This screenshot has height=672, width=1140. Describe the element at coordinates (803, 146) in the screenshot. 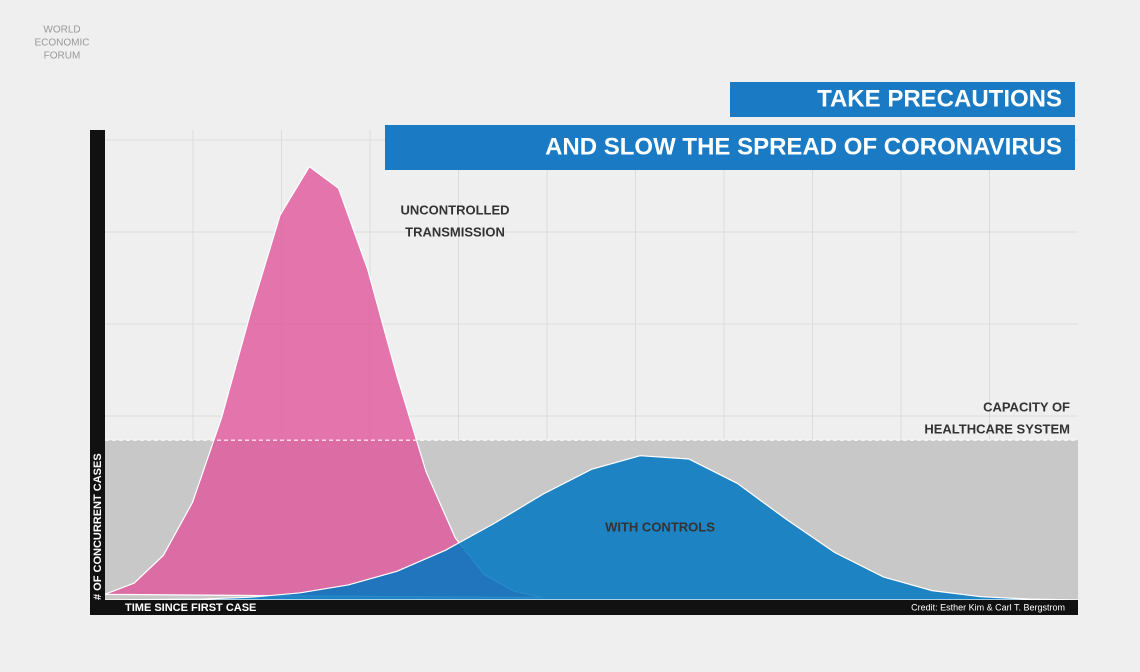

I see `subtitle: AND SLOW THE SPREAD OF CORONAVIRUS` at that location.